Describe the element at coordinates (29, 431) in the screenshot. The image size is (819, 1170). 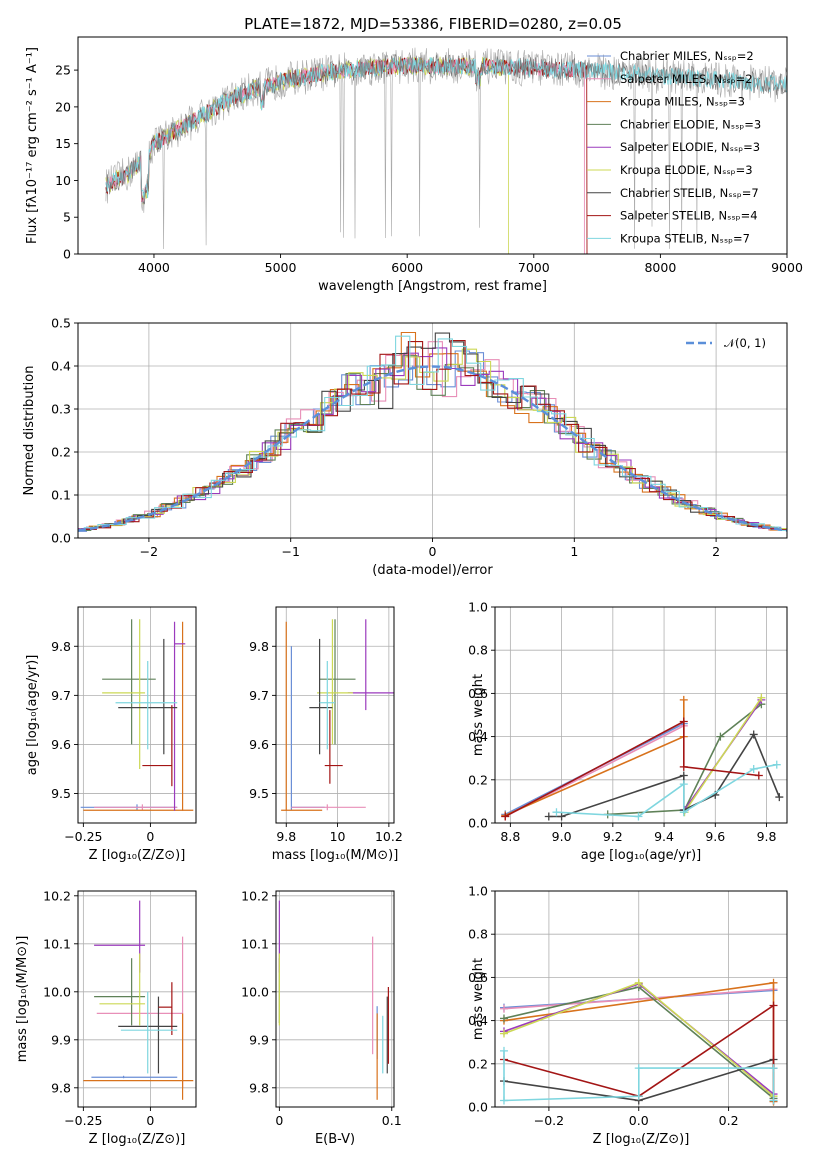
I see `y-axis-label: Normed distribution` at that location.